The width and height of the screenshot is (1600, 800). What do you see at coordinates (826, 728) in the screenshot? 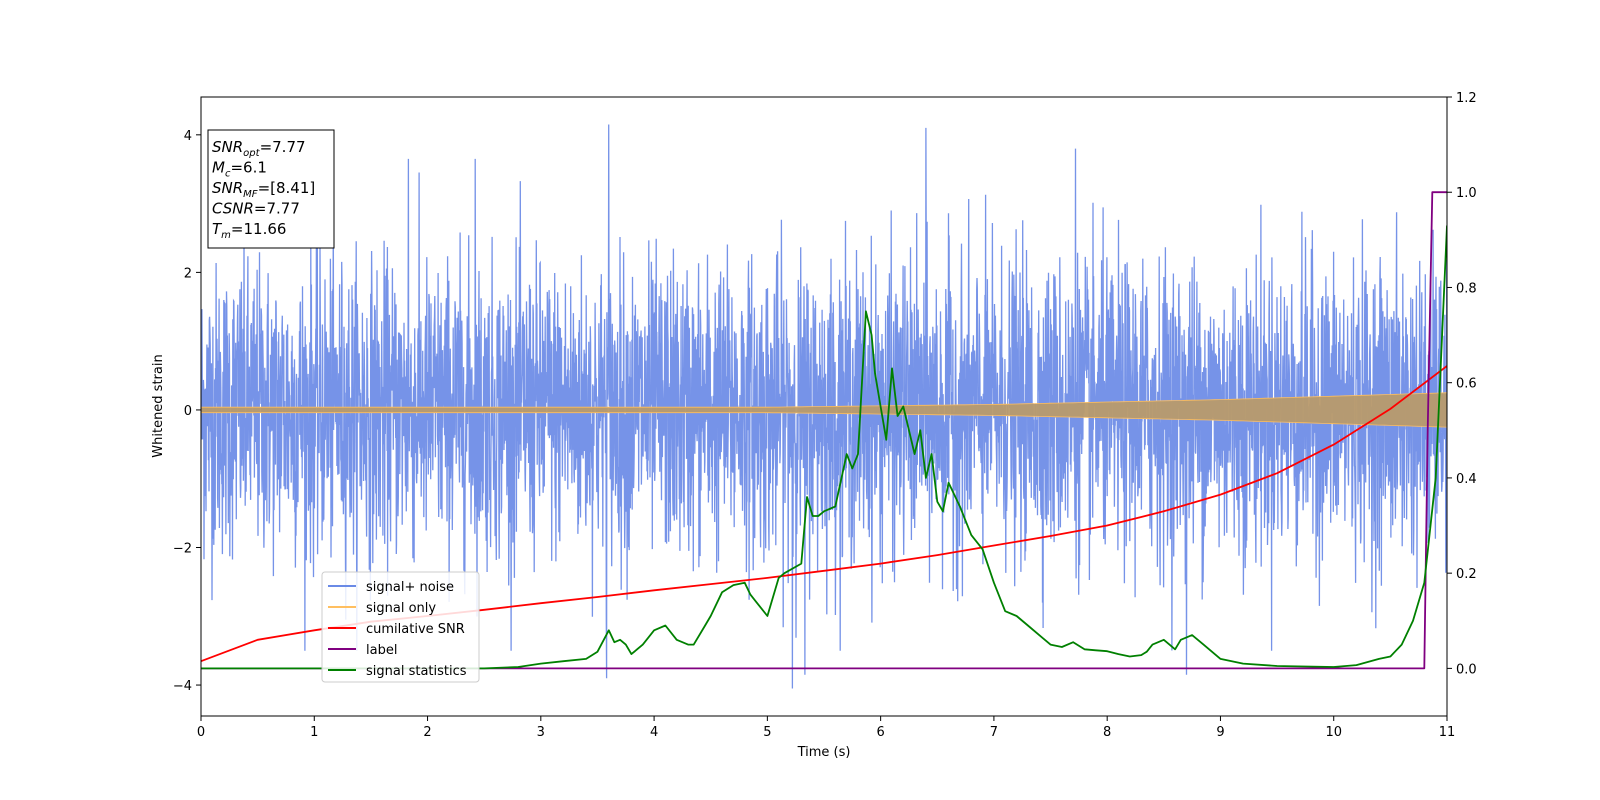
I see `x-axis: 0 1 2 3 4 5 6 7 8 9 10 11` at bounding box center [826, 728].